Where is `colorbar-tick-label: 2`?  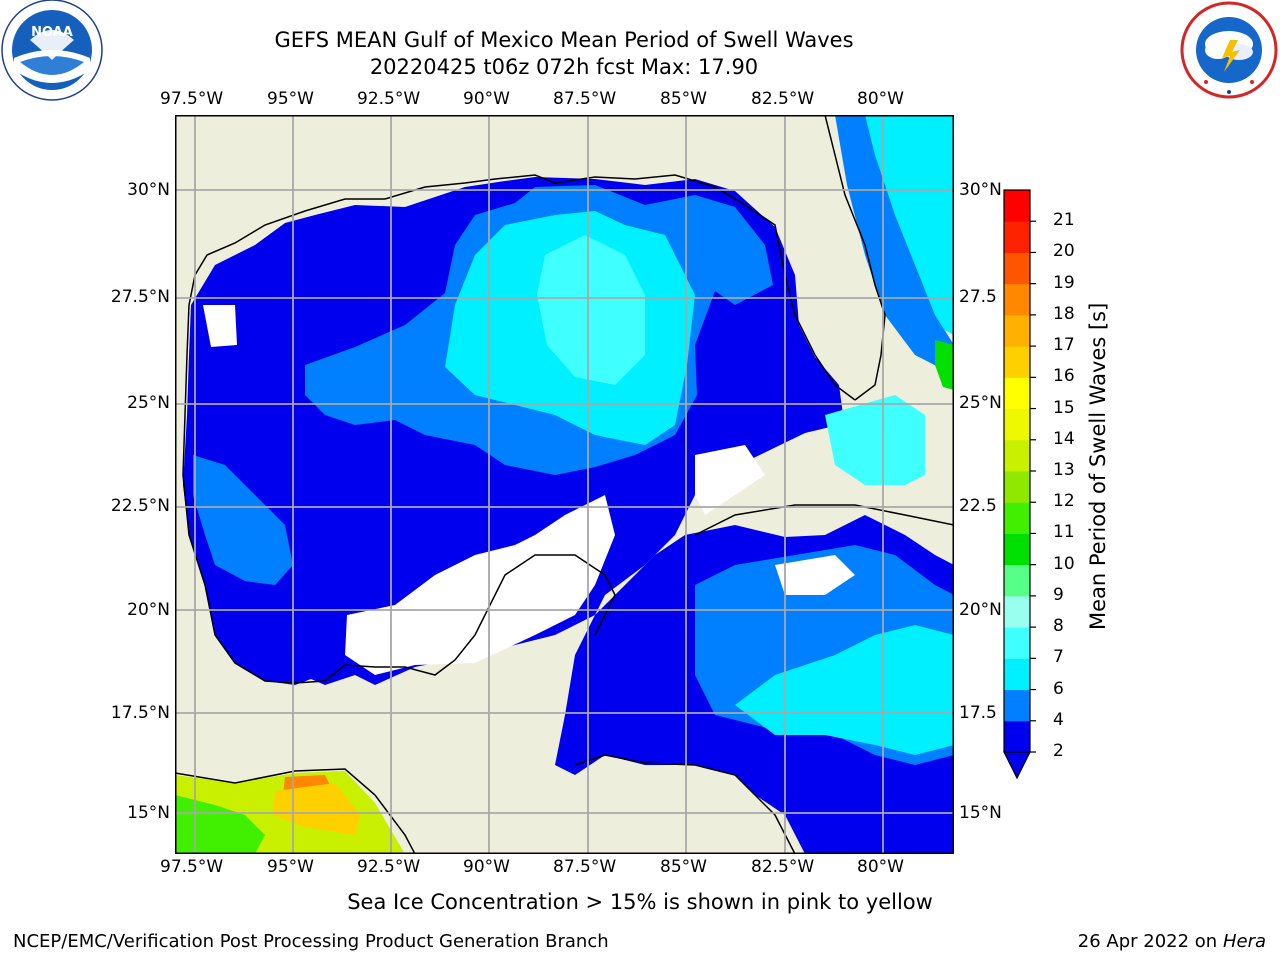
colorbar-tick-label: 2 is located at coordinates (1058, 751).